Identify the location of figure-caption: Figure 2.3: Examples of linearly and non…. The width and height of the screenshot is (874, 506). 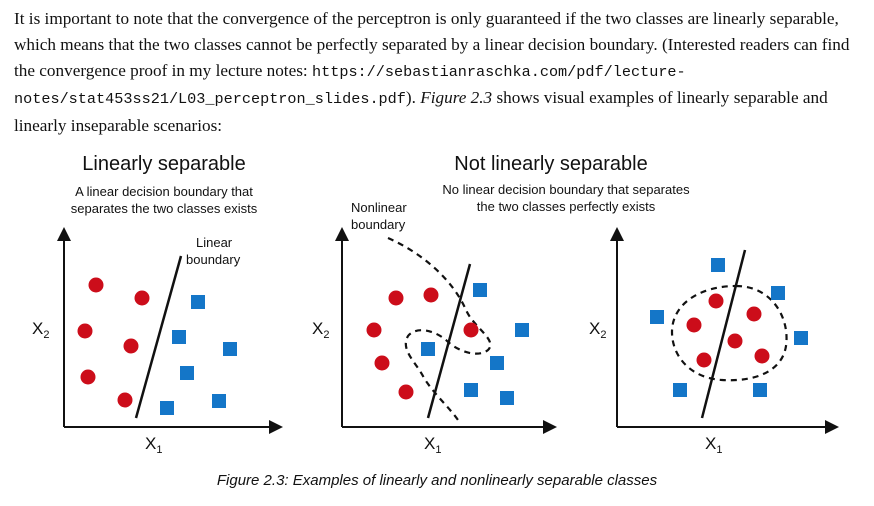
(437, 480).